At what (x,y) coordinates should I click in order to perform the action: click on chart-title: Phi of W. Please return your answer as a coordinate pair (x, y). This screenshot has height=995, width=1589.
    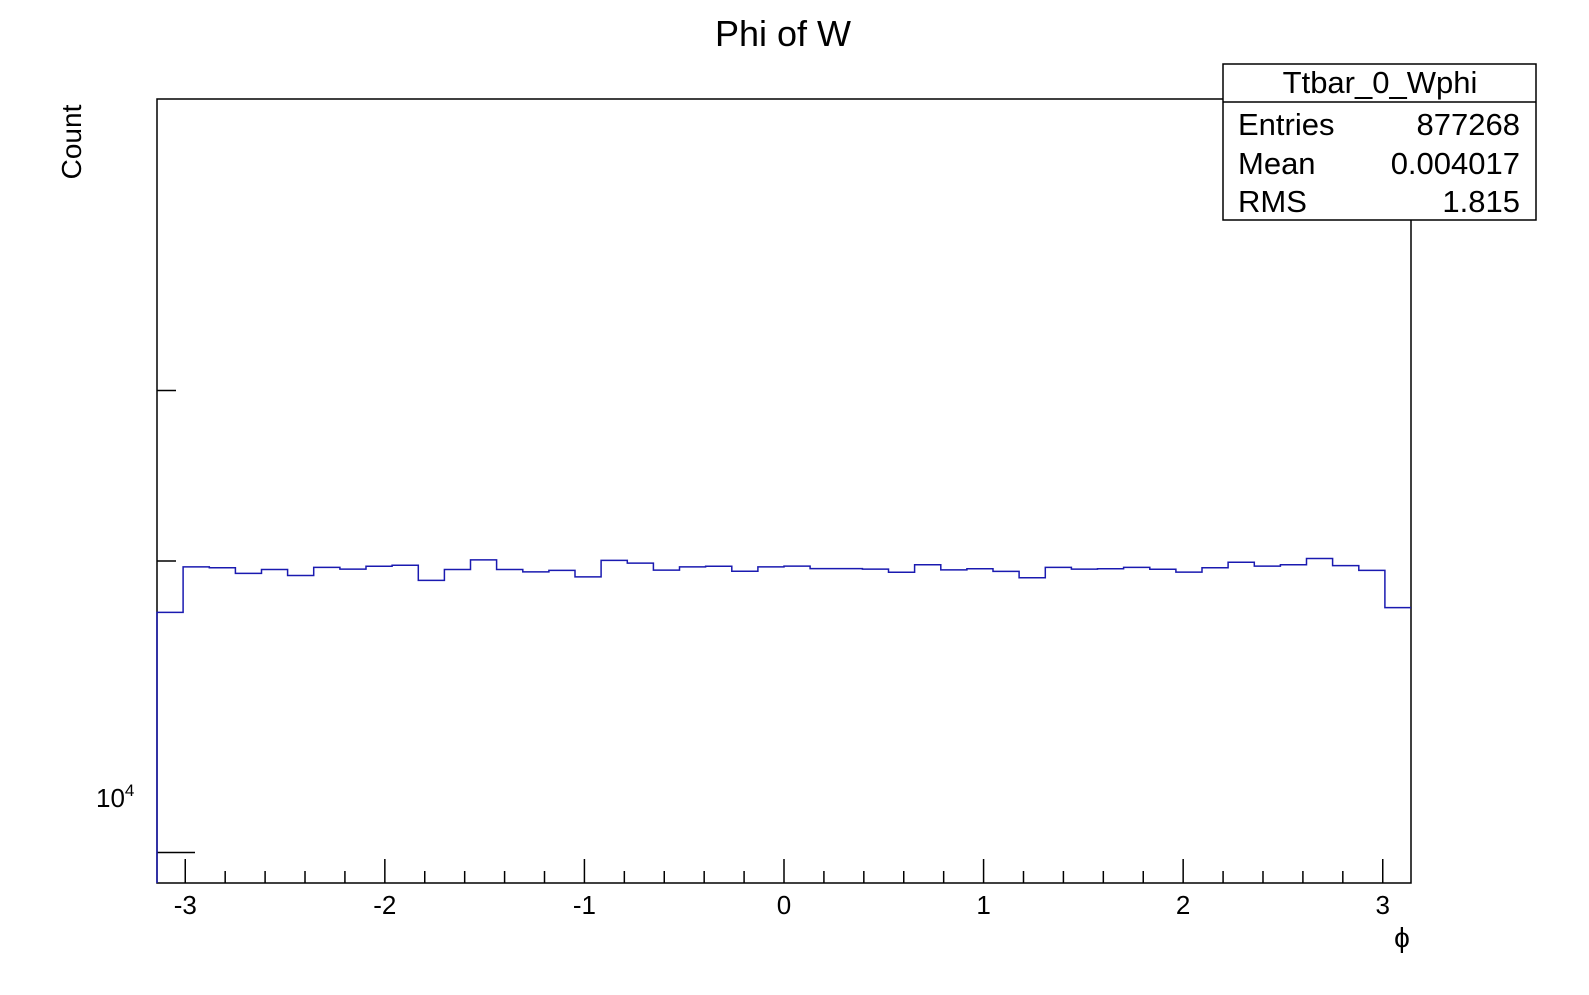
    Looking at the image, I should click on (783, 33).